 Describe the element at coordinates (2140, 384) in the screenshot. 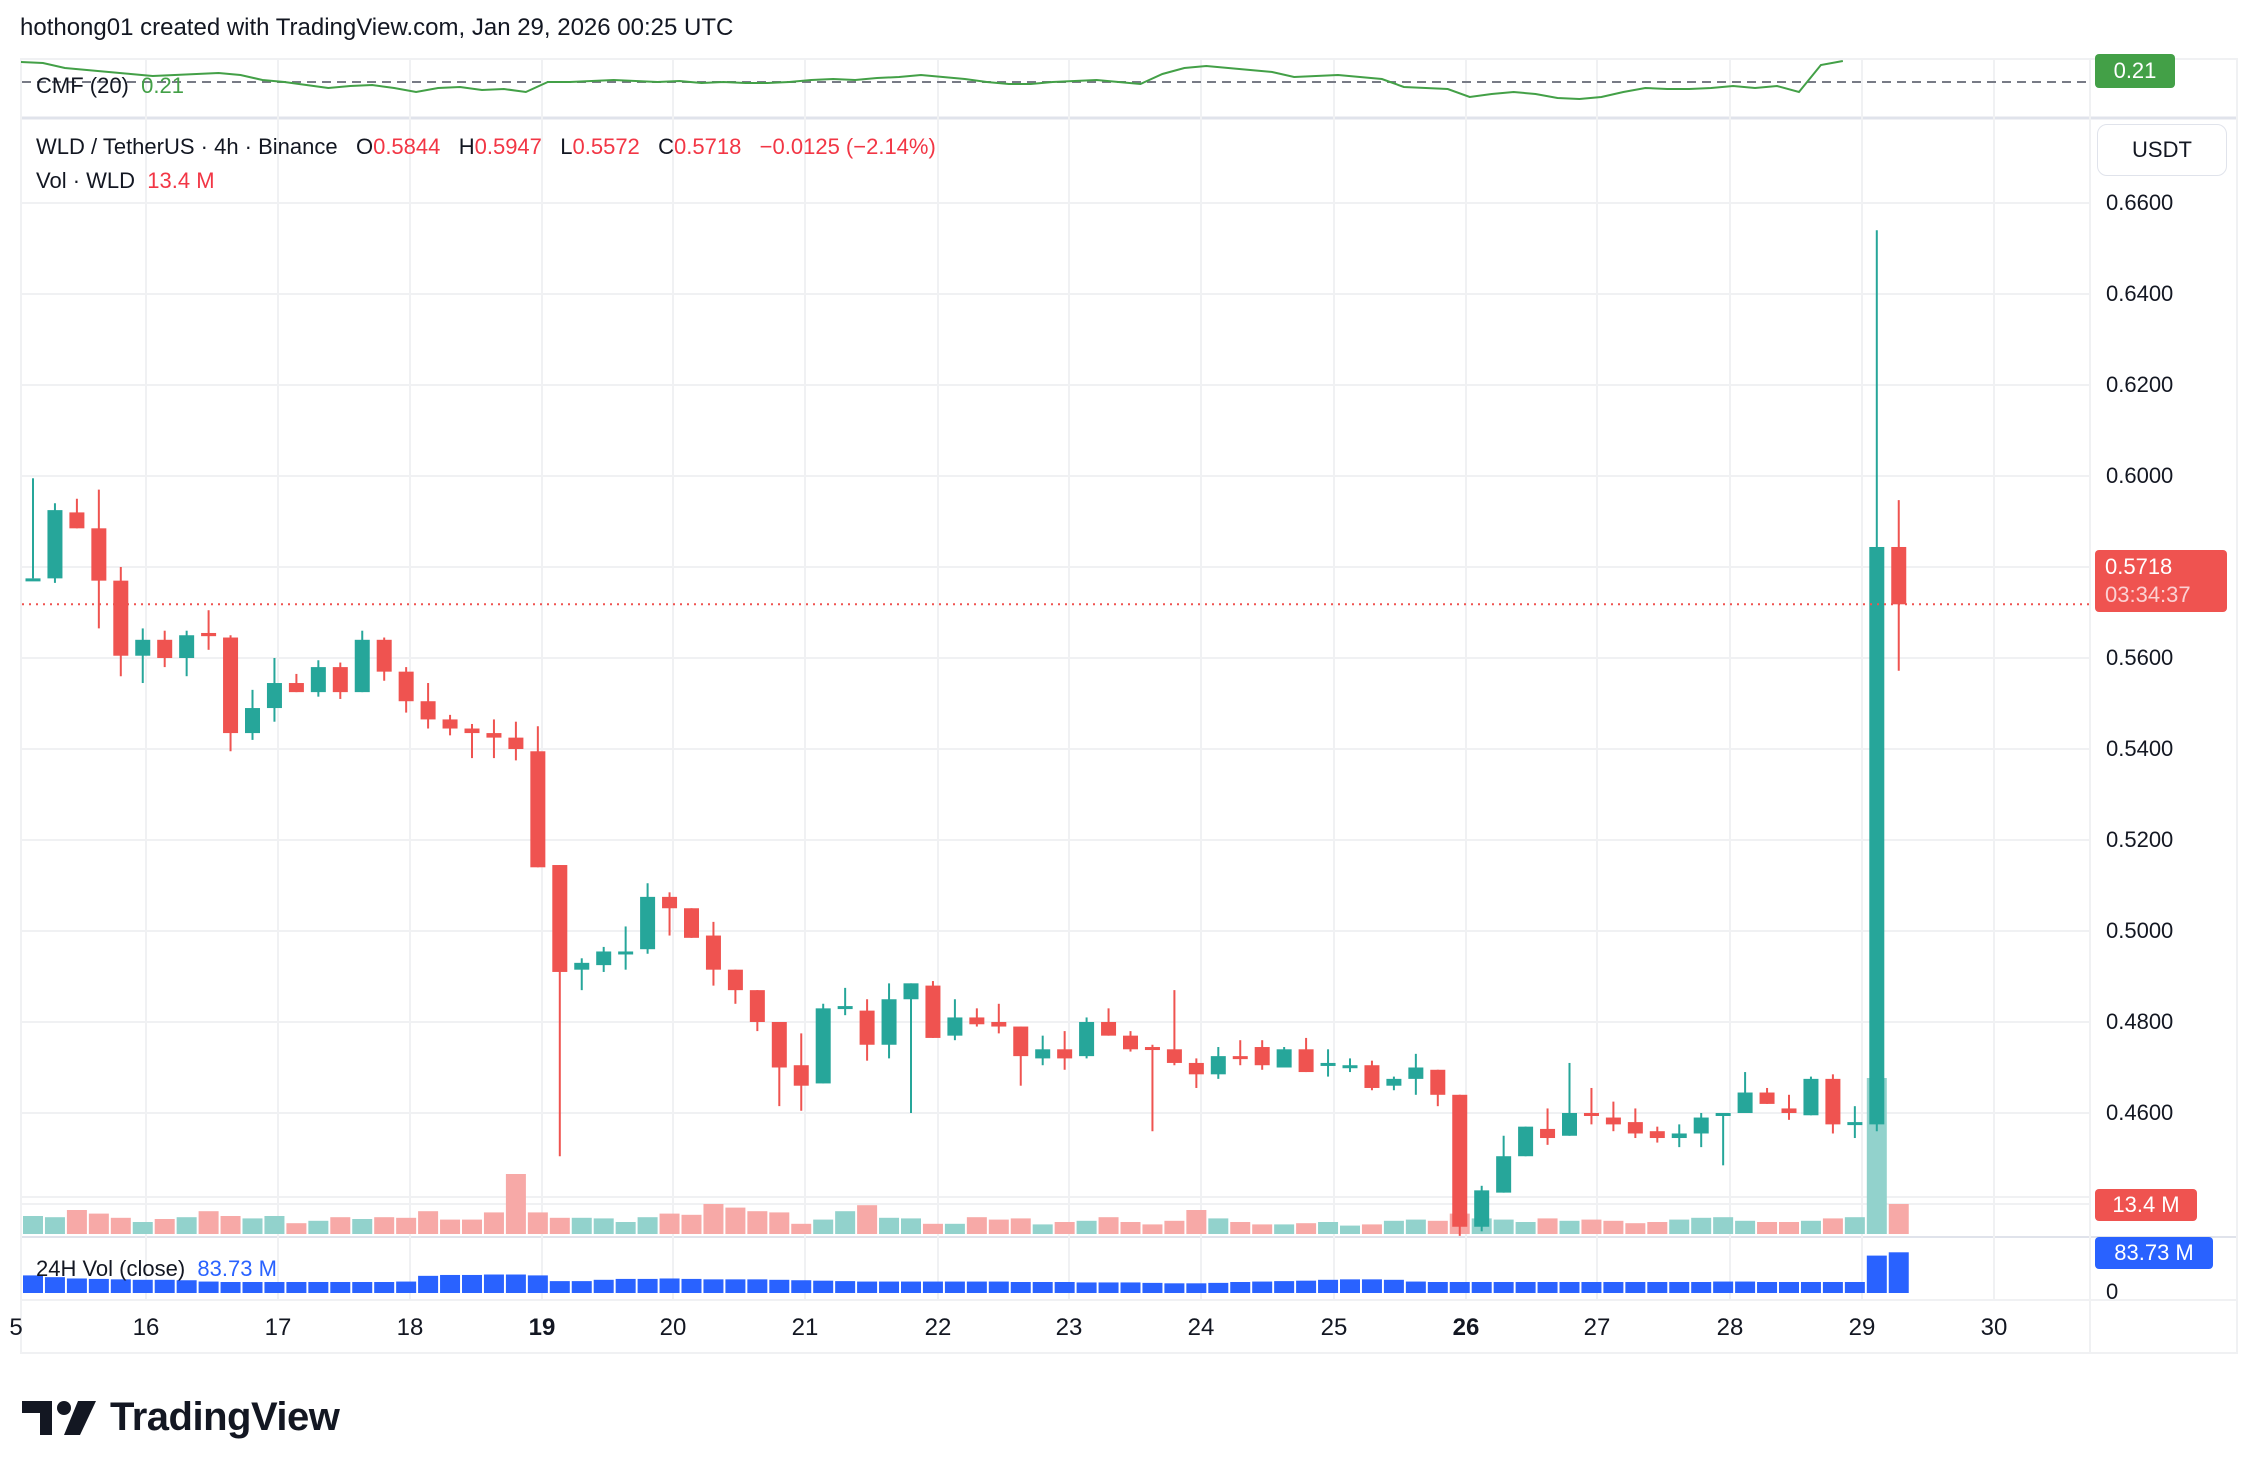

I see `price-axis-label: 0.6200` at that location.